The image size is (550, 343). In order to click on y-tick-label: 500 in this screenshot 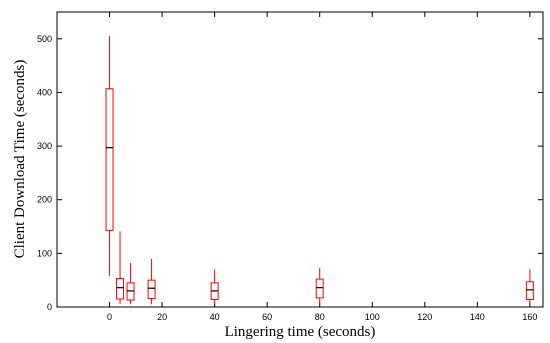, I will do `click(44, 39)`.